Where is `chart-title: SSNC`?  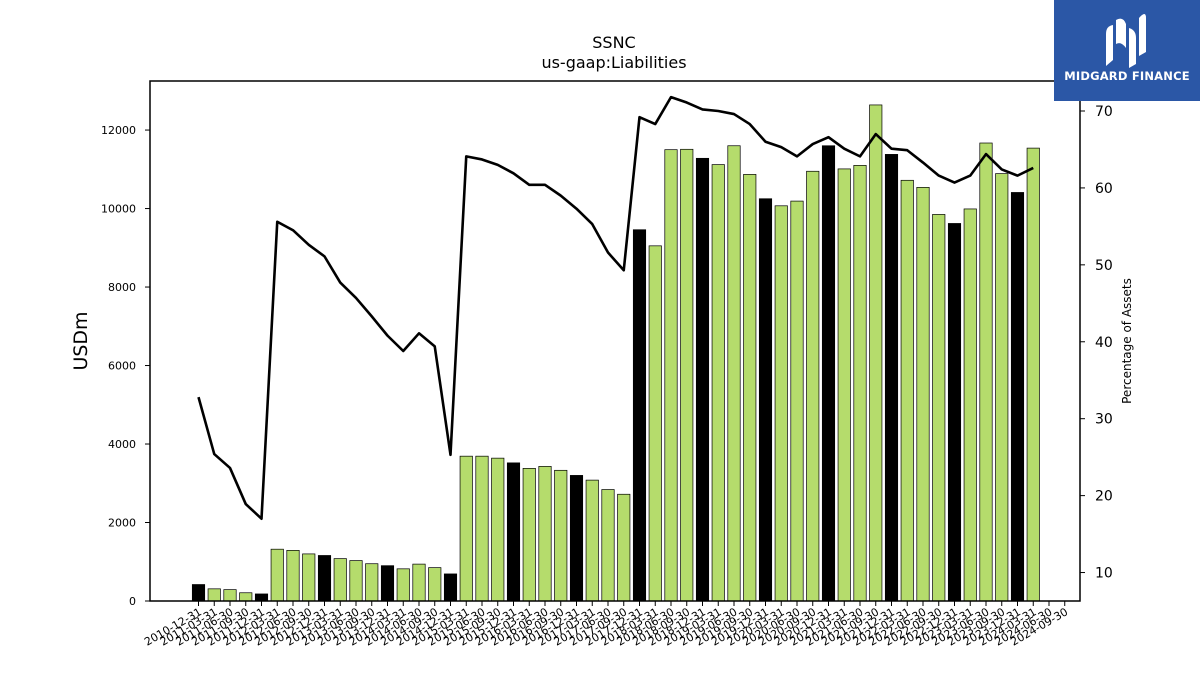
chart-title: SSNC is located at coordinates (613, 42).